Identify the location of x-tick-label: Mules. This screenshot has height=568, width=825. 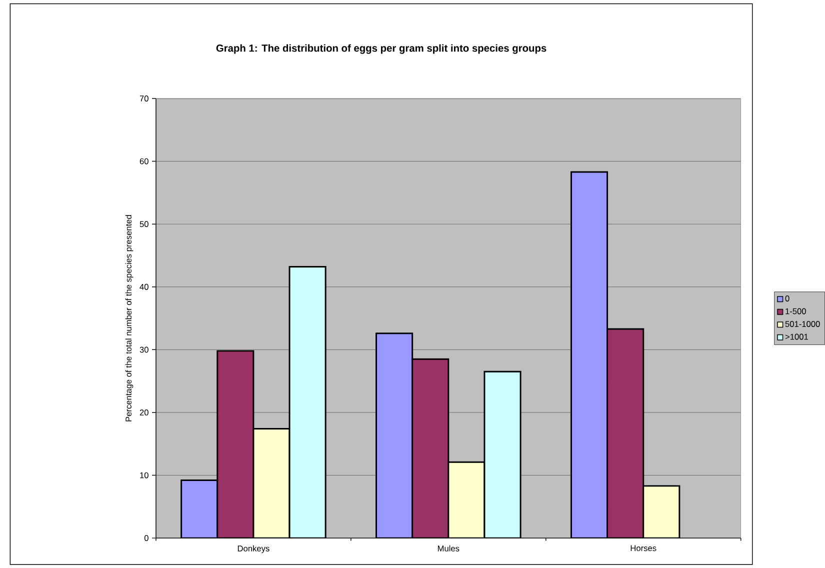
(449, 548).